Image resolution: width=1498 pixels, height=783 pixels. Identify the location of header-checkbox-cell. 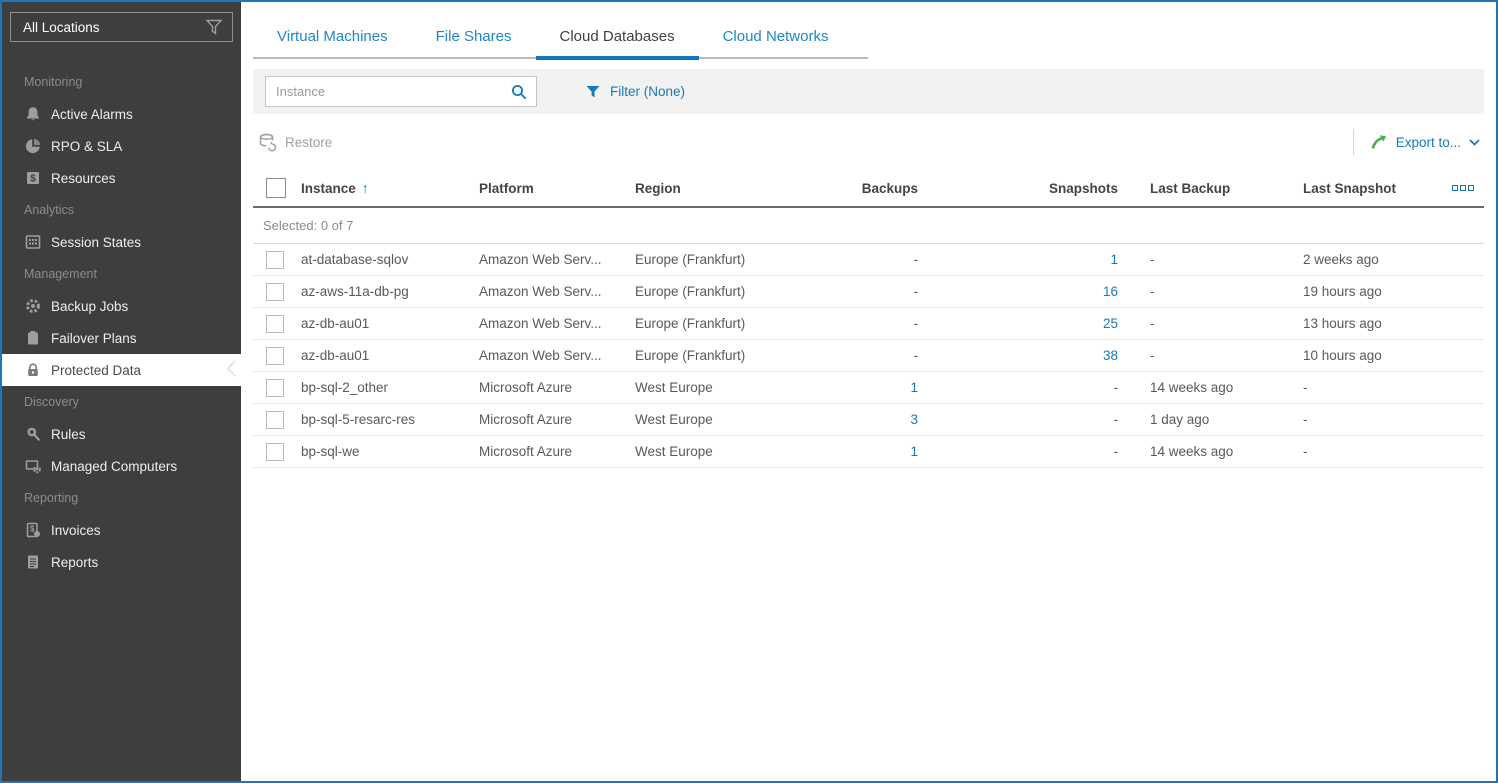
(277, 188).